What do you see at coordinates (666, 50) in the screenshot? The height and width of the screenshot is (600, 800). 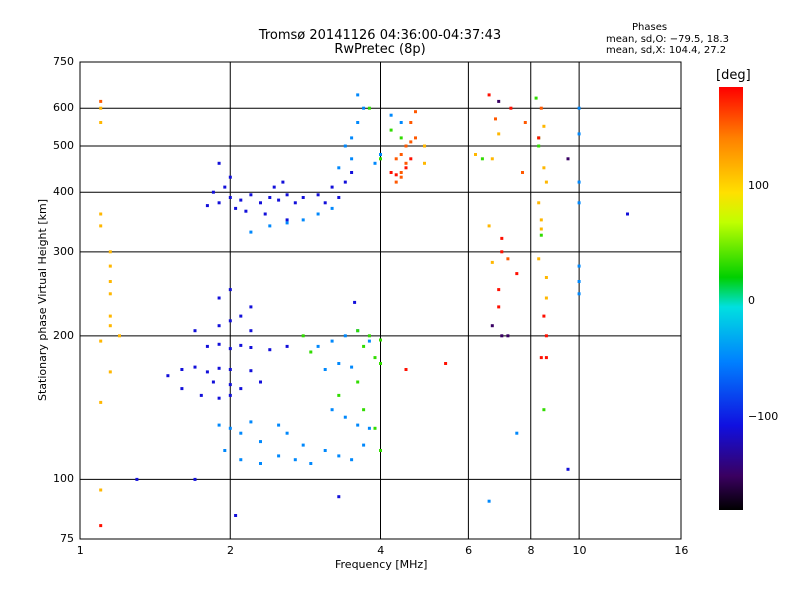 I see `phase-stats-x: mean, sd,X: 104.4, 27.2` at bounding box center [666, 50].